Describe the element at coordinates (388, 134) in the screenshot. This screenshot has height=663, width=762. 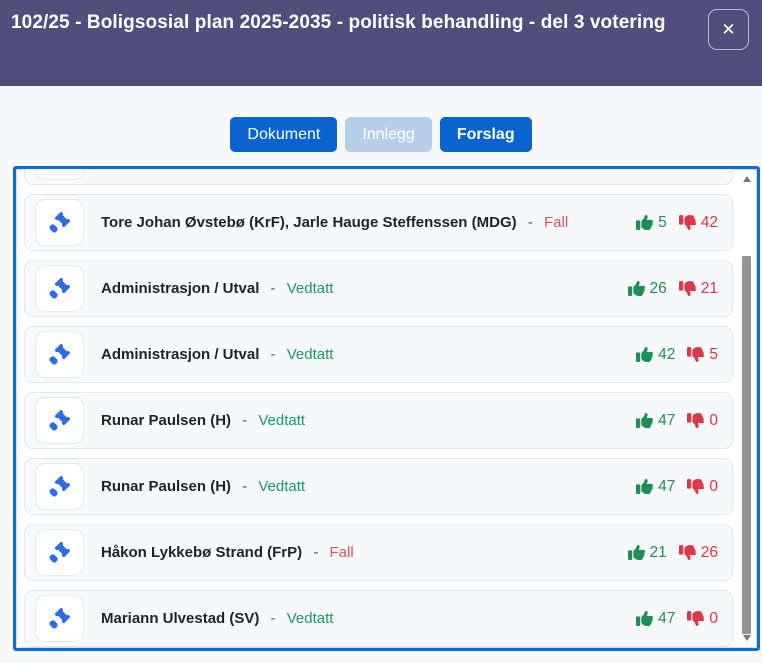
I see `tab-innlegg: Innlegg` at that location.